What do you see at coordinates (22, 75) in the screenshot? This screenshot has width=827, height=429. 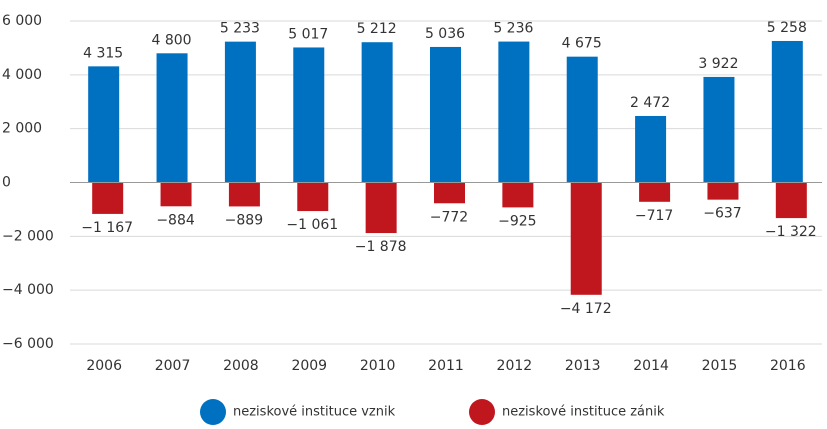 I see `y-tick-label: 4 000` at bounding box center [22, 75].